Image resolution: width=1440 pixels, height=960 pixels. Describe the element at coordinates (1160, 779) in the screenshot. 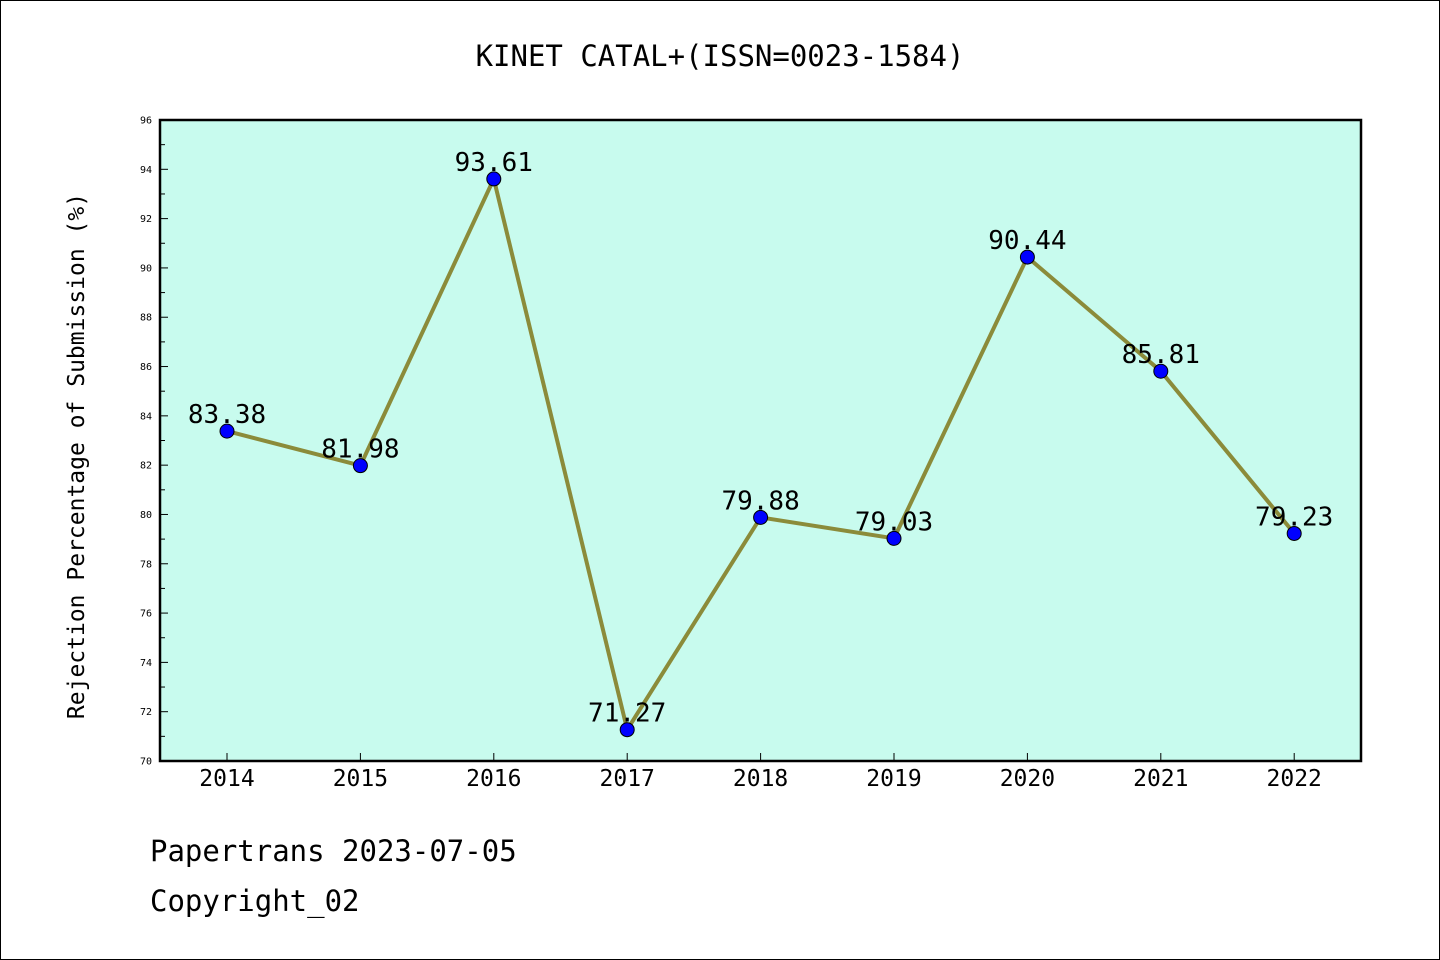

I see `x-tick-label: 2021` at that location.